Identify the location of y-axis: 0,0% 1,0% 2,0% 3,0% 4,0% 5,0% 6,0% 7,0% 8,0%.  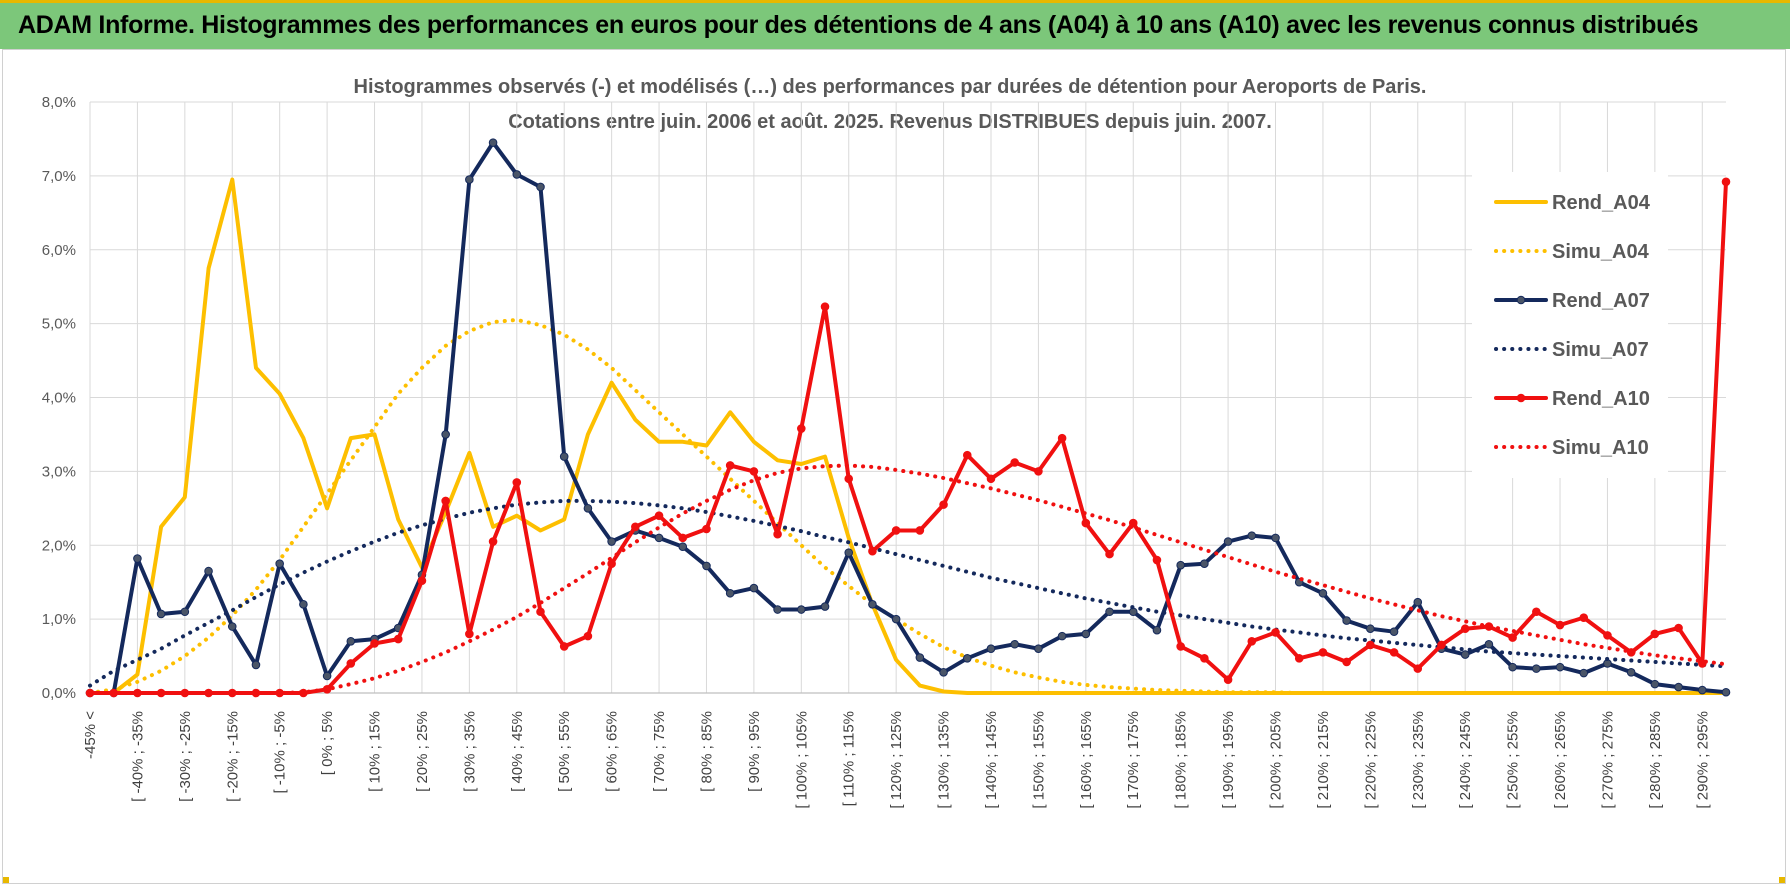
(59, 398).